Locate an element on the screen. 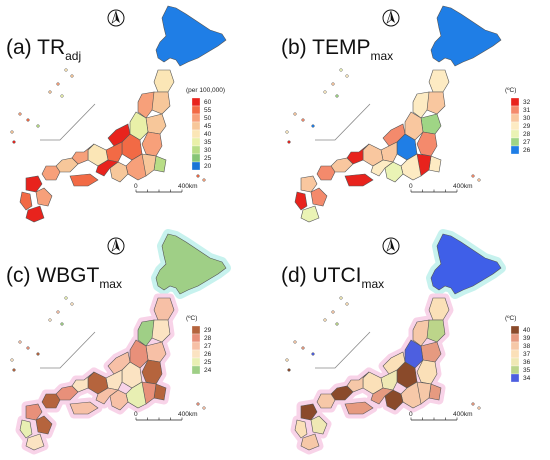 The image size is (550, 460). panel-a-title: (a) TRadj is located at coordinates (43, 49).